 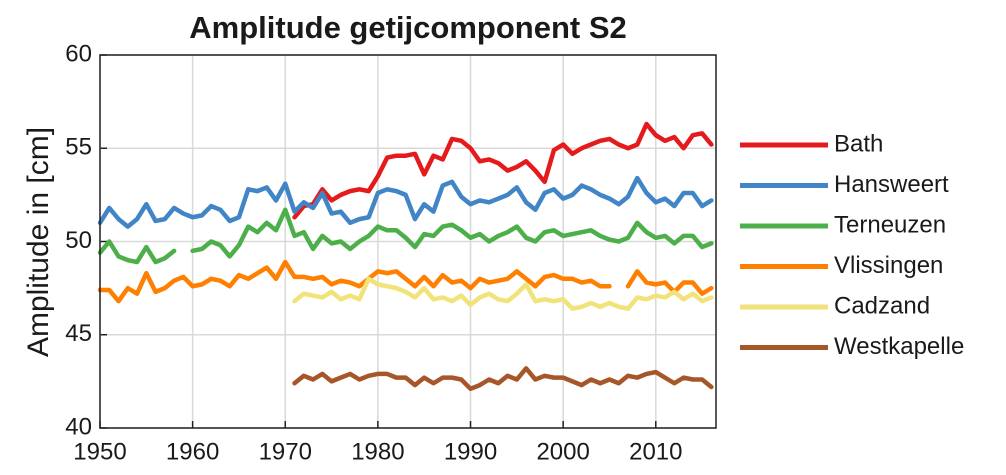 What do you see at coordinates (78, 240) in the screenshot?
I see `y-tick-label: 50` at bounding box center [78, 240].